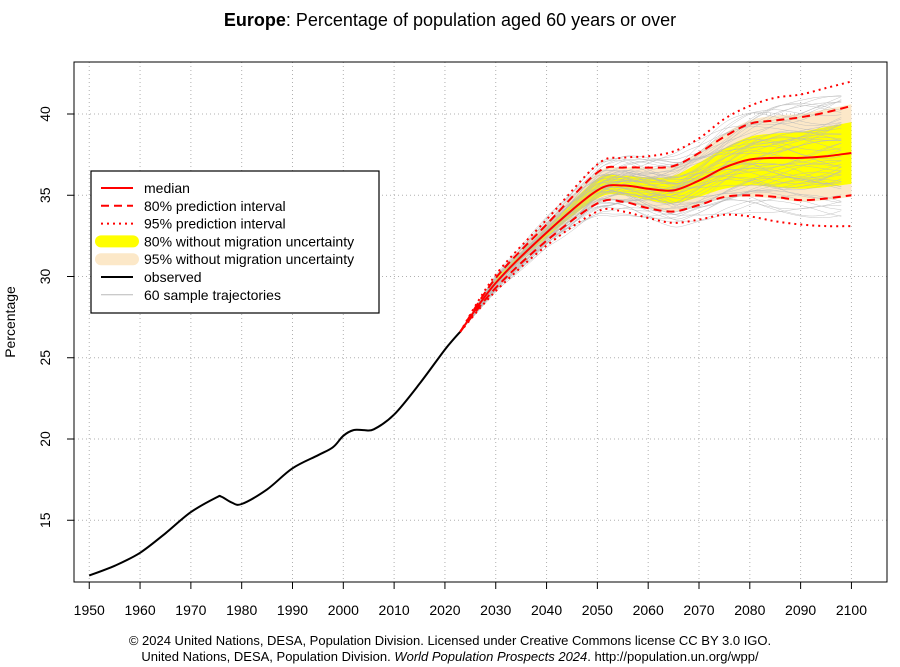 The height and width of the screenshot is (667, 900). I want to click on legend-label-band95: 95% without migration uncertainty, so click(249, 259).